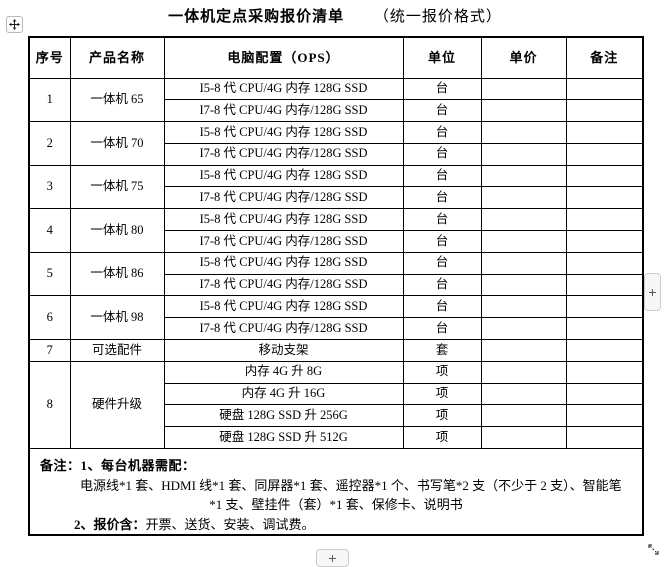 The height and width of the screenshot is (567, 664). I want to click on cell-unit: 套, so click(442, 350).